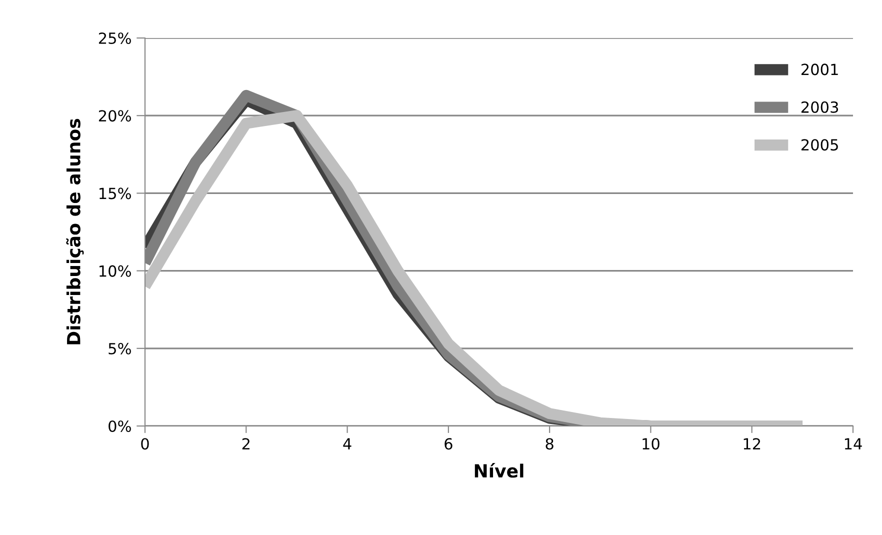 The image size is (882, 535). I want to click on y-tick-label: 0%, so click(119, 426).